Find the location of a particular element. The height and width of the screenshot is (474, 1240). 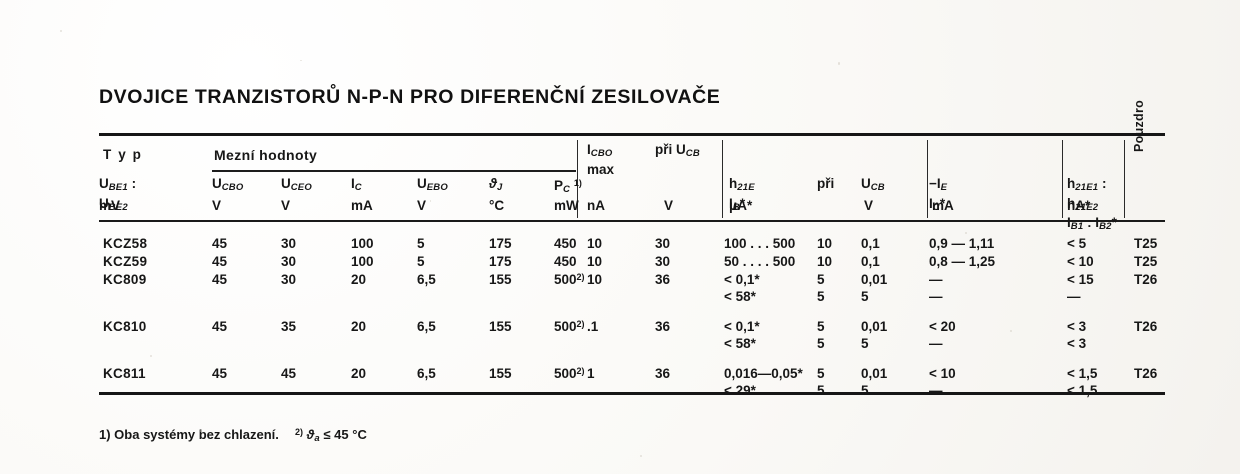

cell-1-0: 45 is located at coordinates (220, 262).